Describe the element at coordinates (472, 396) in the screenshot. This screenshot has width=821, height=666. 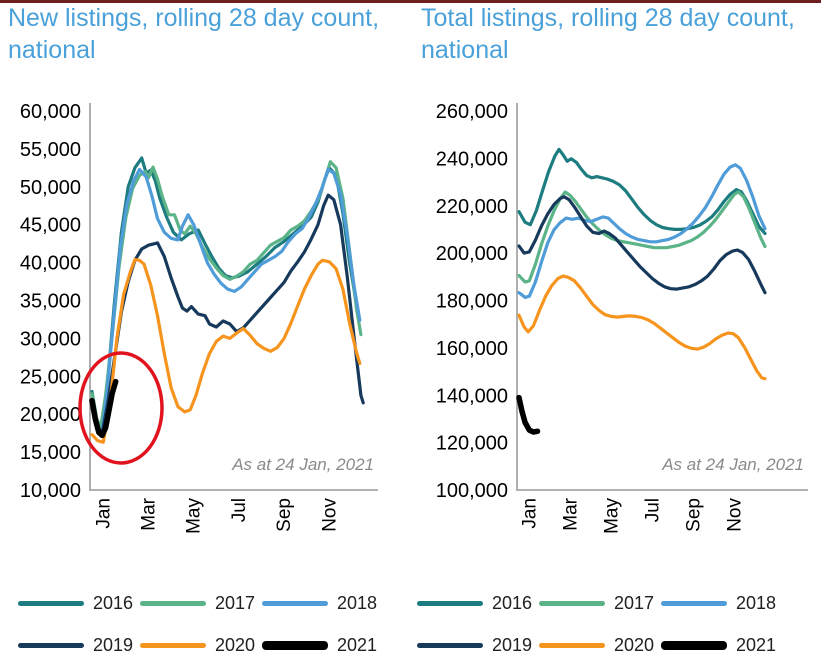
I see `y-axis-tick-label: 140,000` at that location.